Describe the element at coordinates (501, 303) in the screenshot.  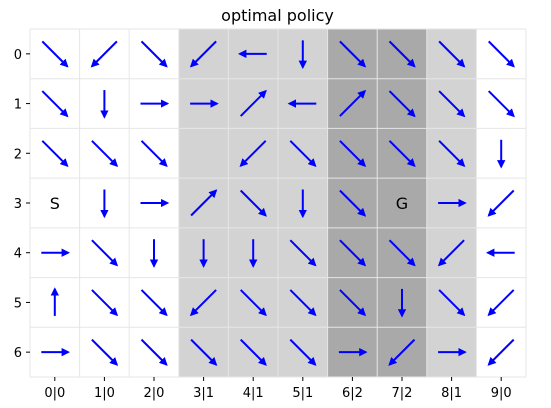
I see `policy-arrow-r5-c9` at that location.